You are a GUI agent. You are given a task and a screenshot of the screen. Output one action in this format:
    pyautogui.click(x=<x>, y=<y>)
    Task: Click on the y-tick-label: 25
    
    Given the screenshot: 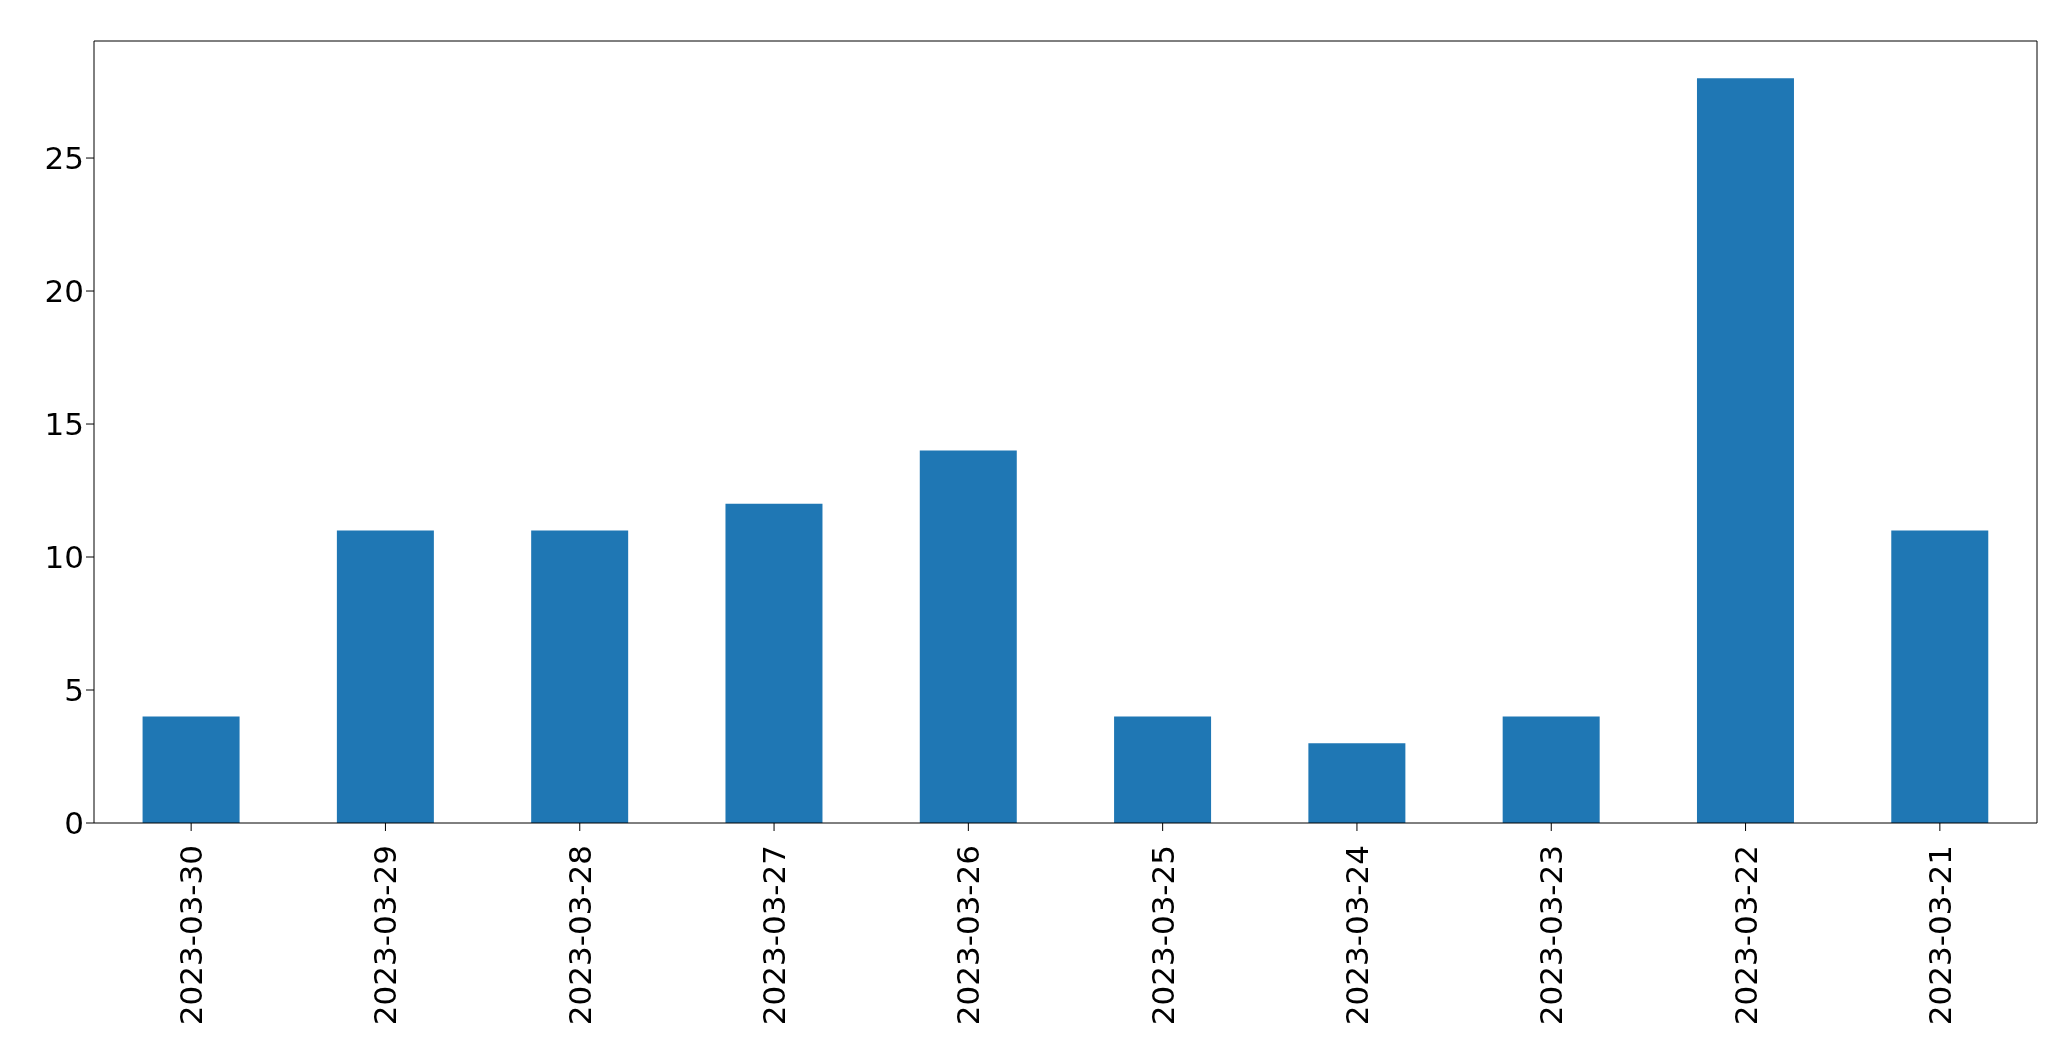 What is the action you would take?
    pyautogui.click(x=64, y=158)
    